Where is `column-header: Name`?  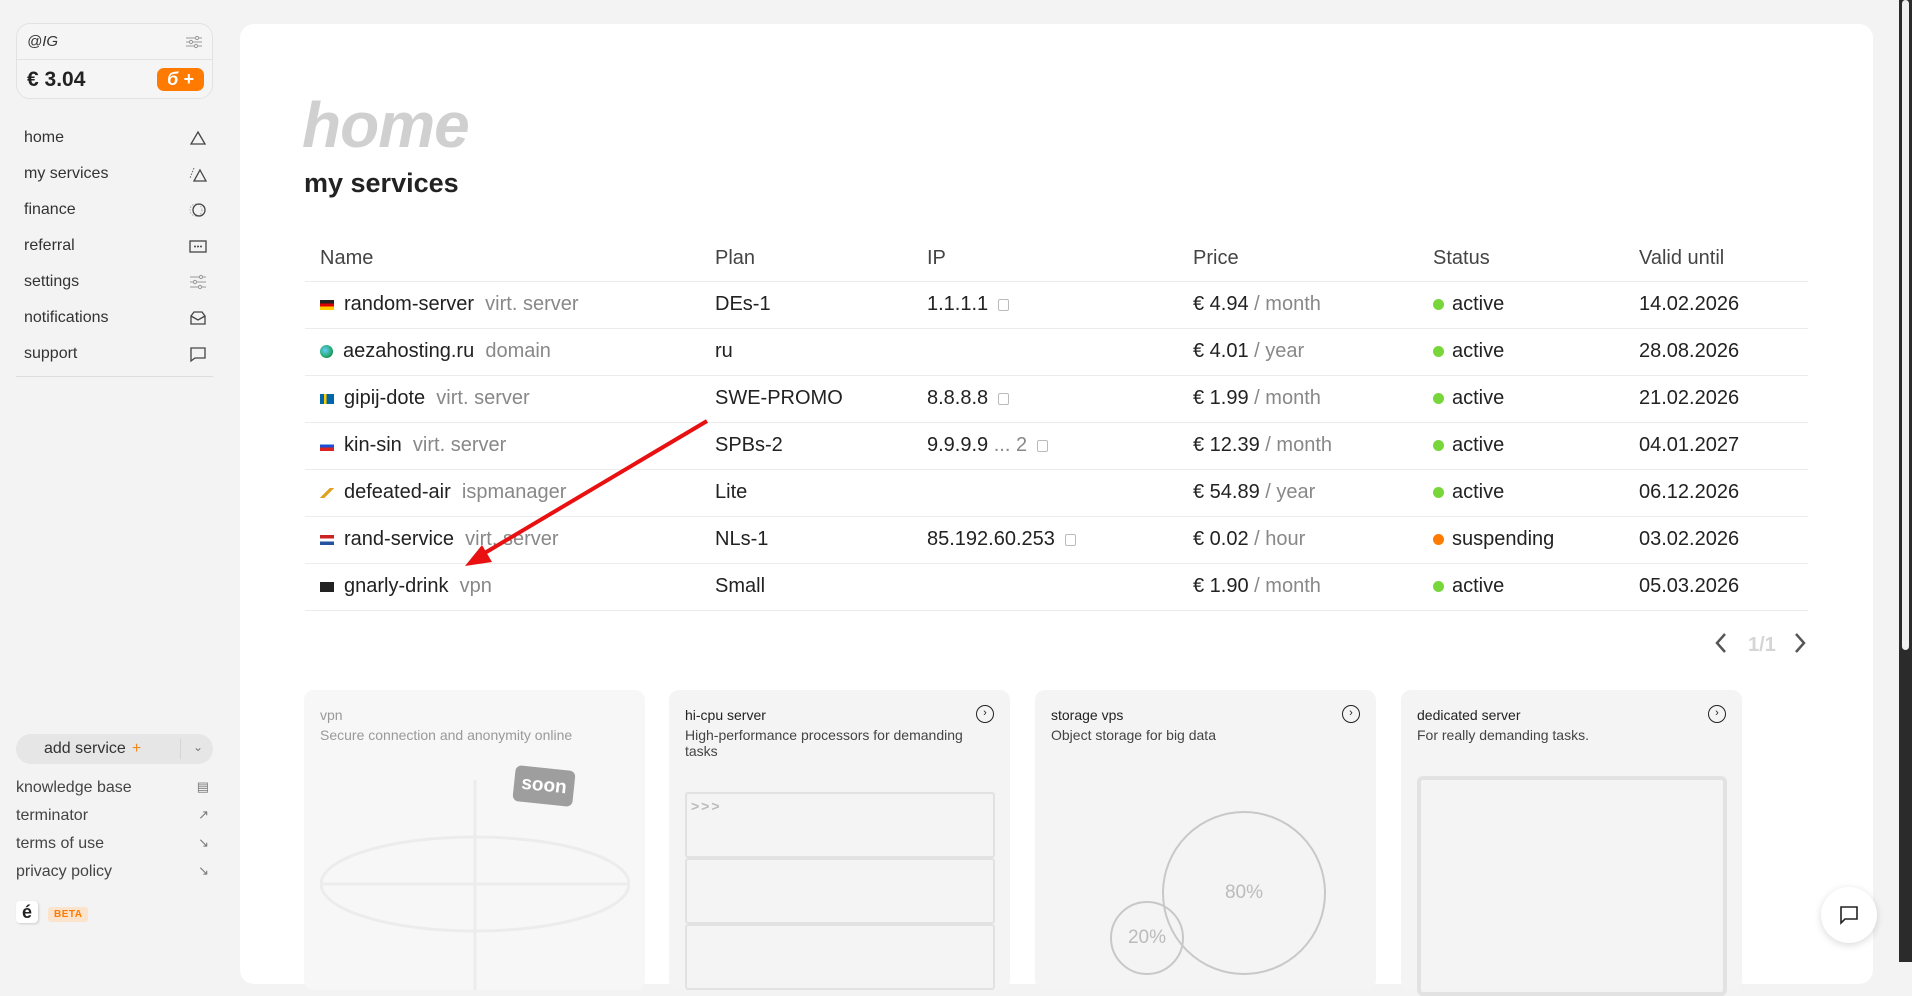
column-header: Name is located at coordinates (502, 259).